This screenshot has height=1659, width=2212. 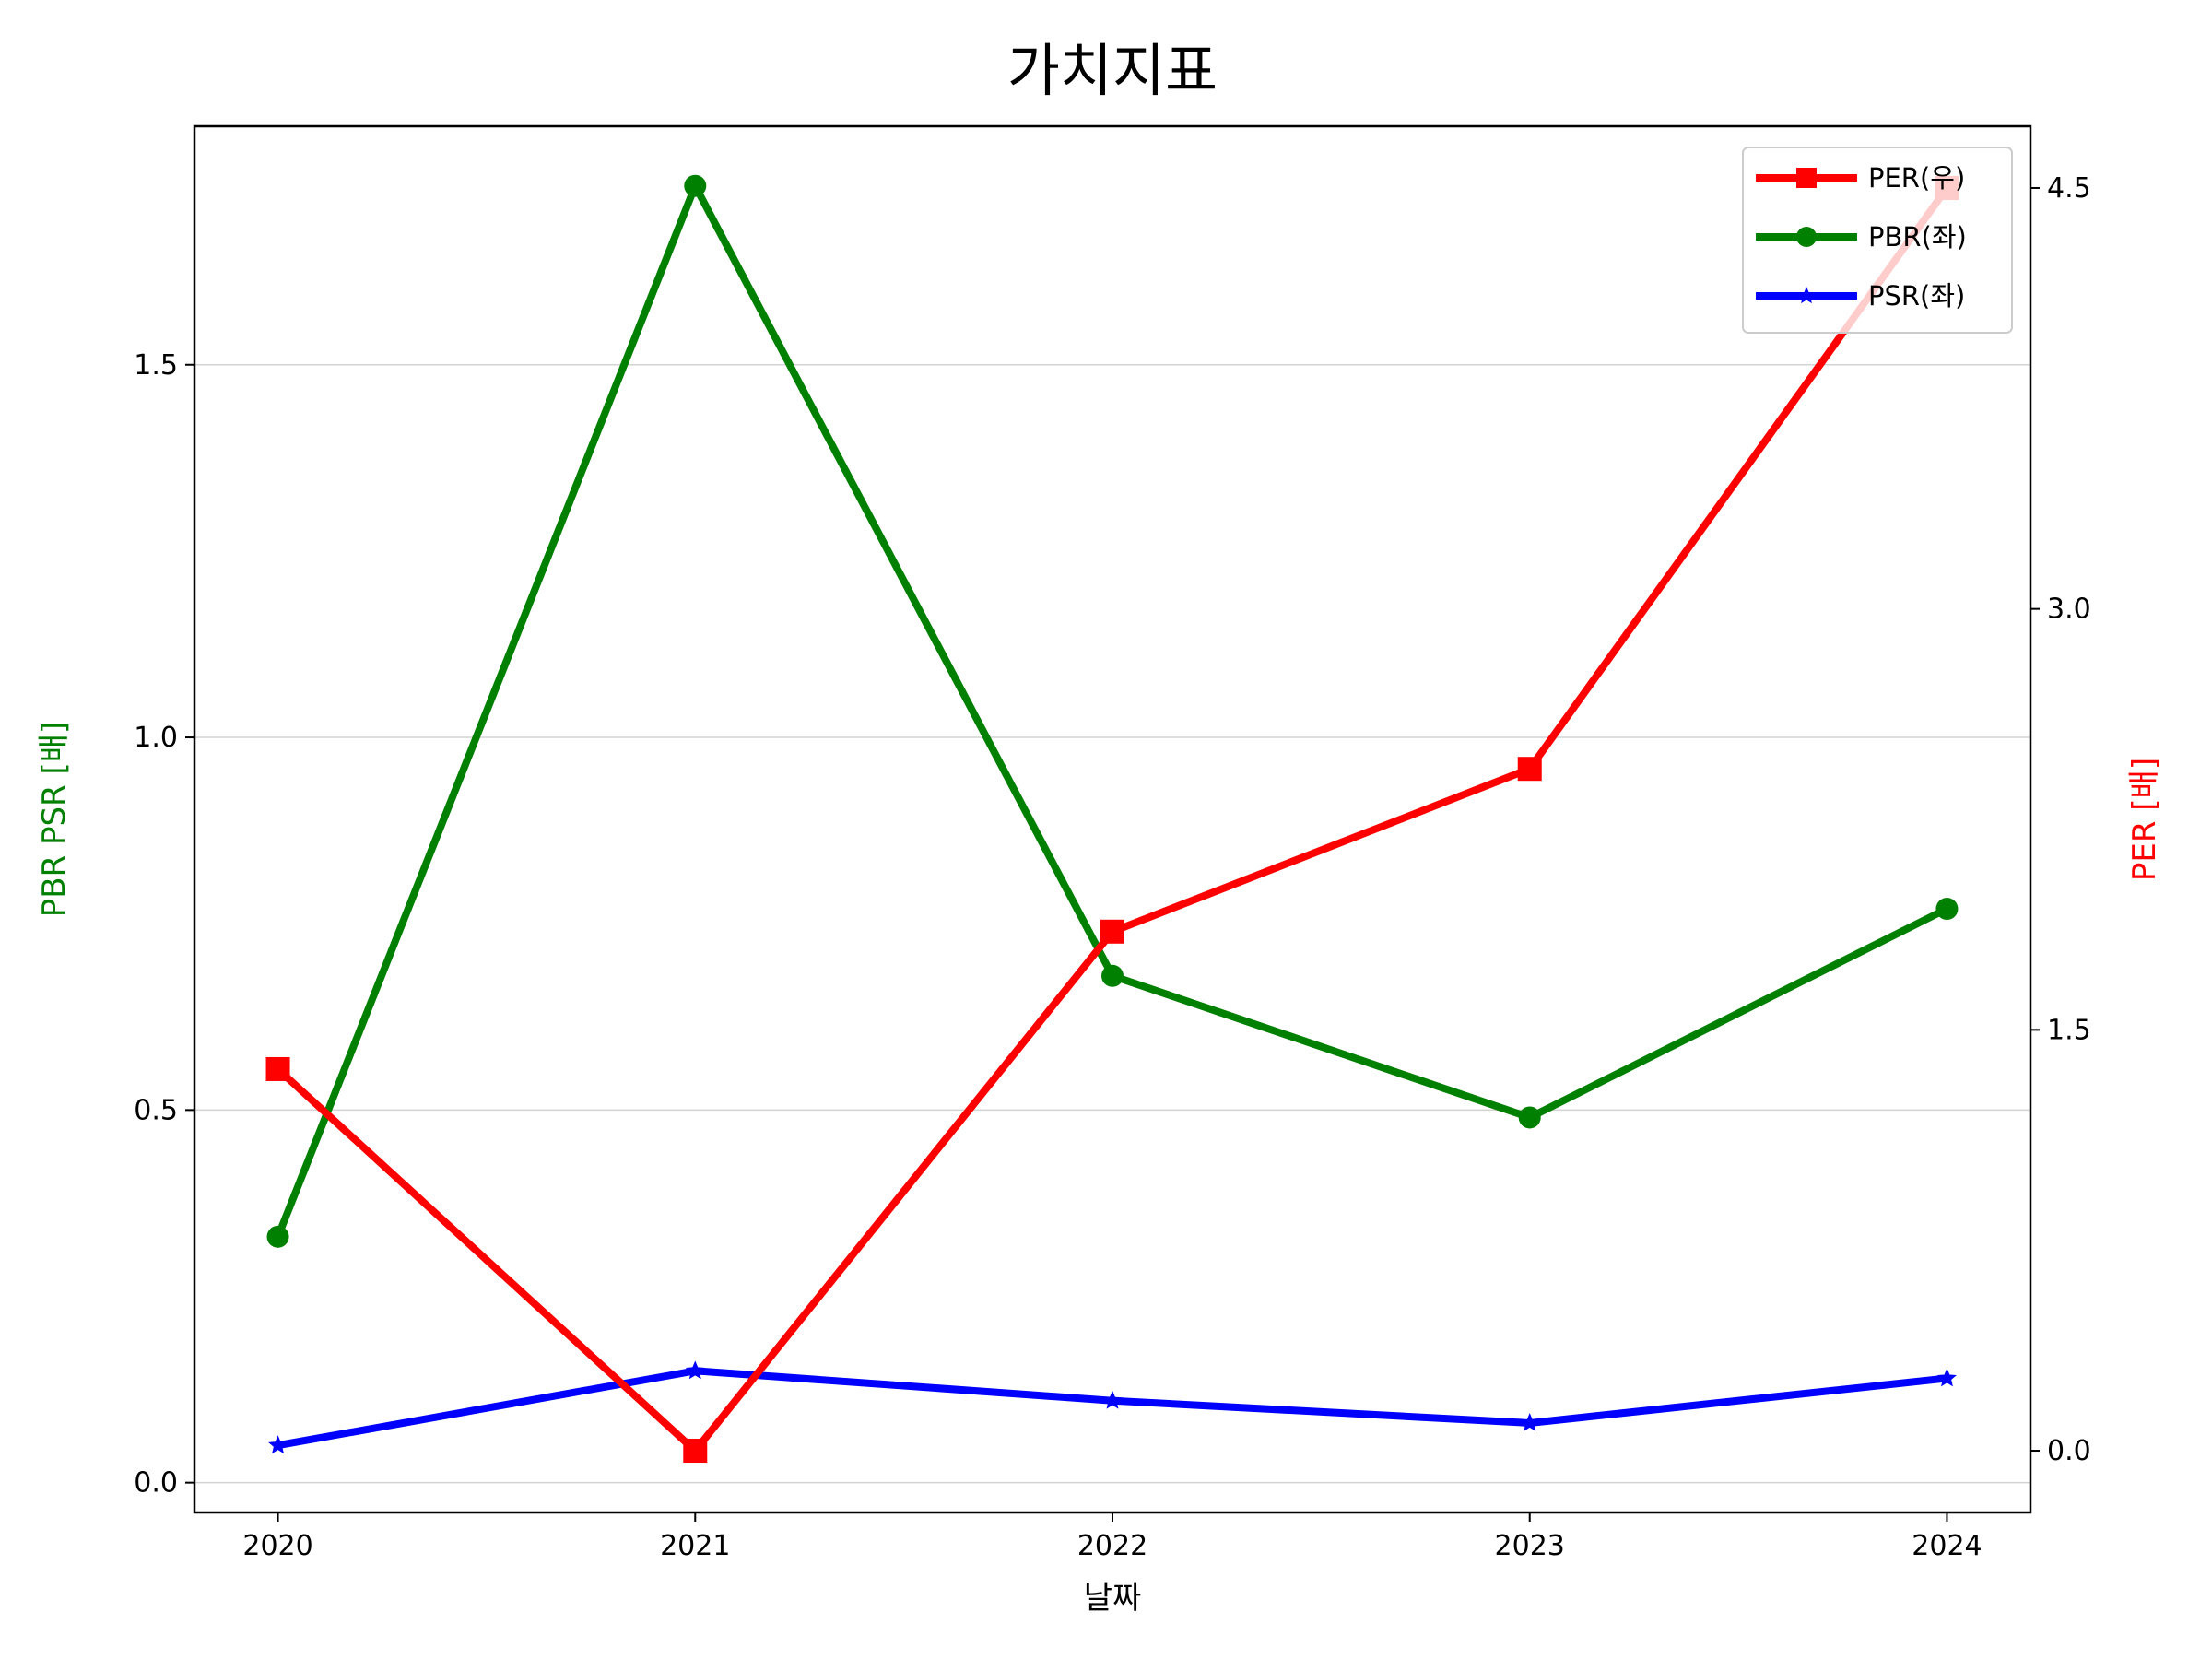 I want to click on series-PSR(좌), so click(x=1112, y=1407).